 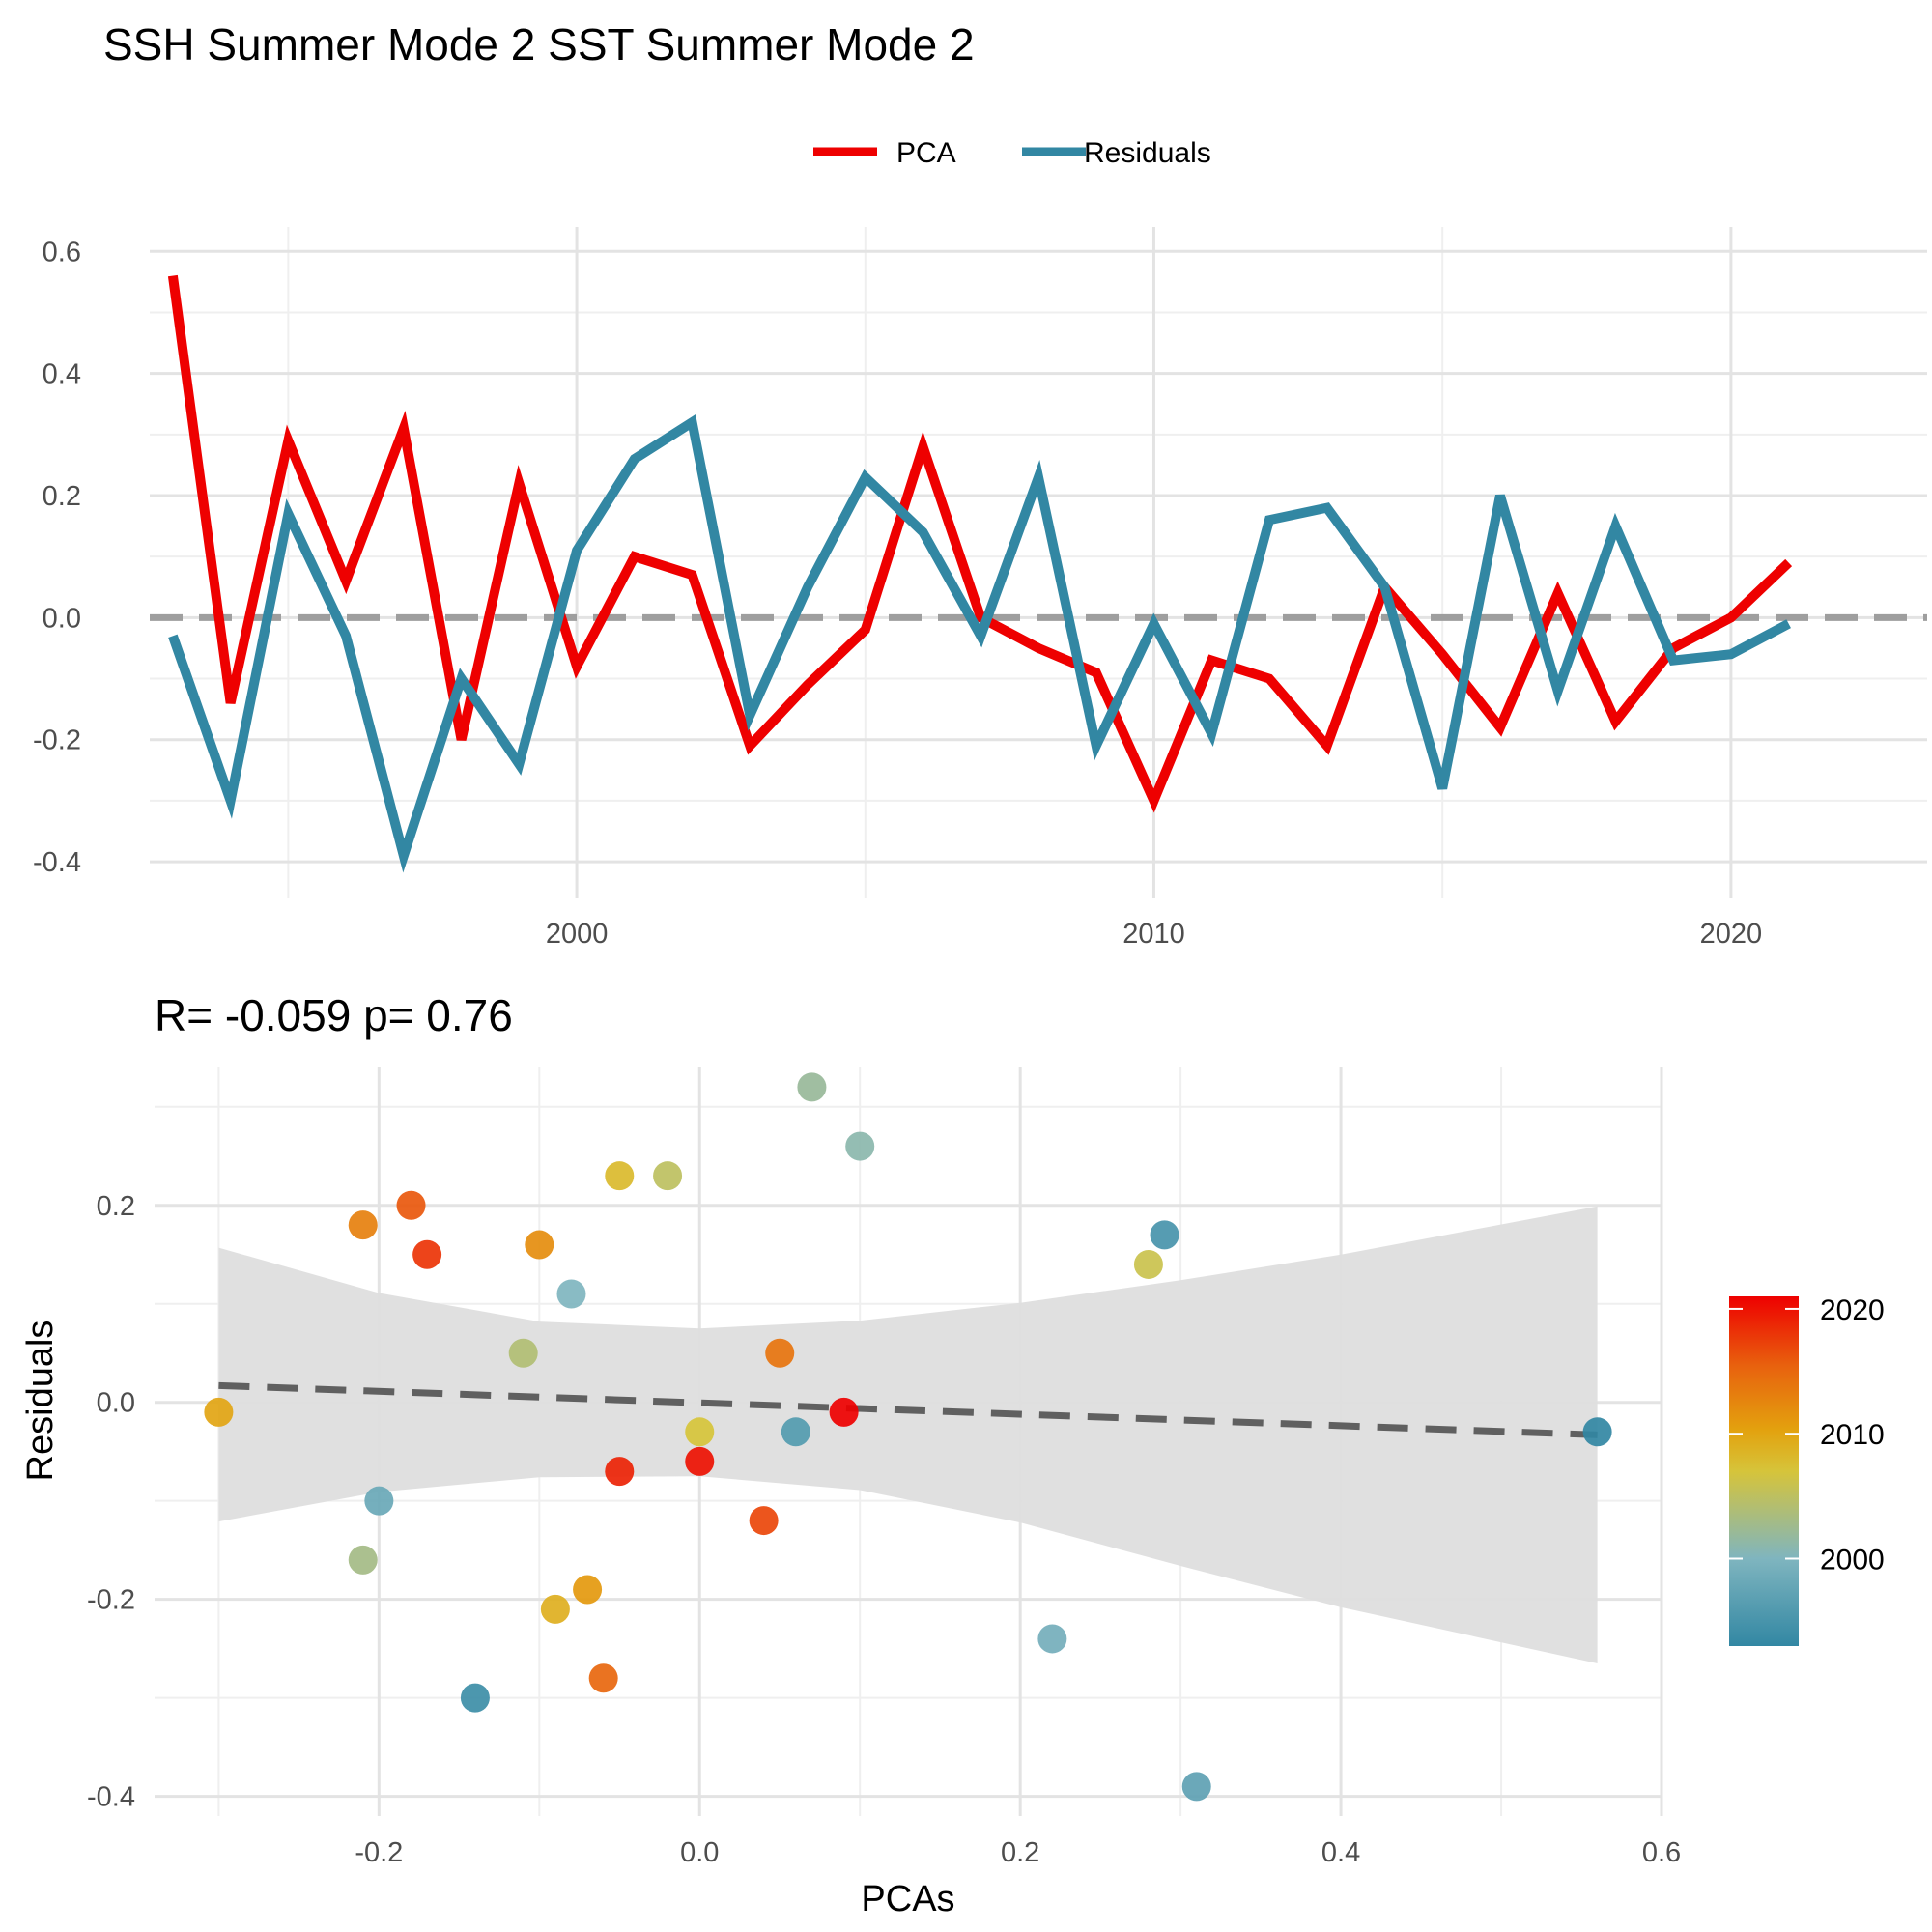 What do you see at coordinates (62, 374) in the screenshot?
I see `y-tick-label: 0.4` at bounding box center [62, 374].